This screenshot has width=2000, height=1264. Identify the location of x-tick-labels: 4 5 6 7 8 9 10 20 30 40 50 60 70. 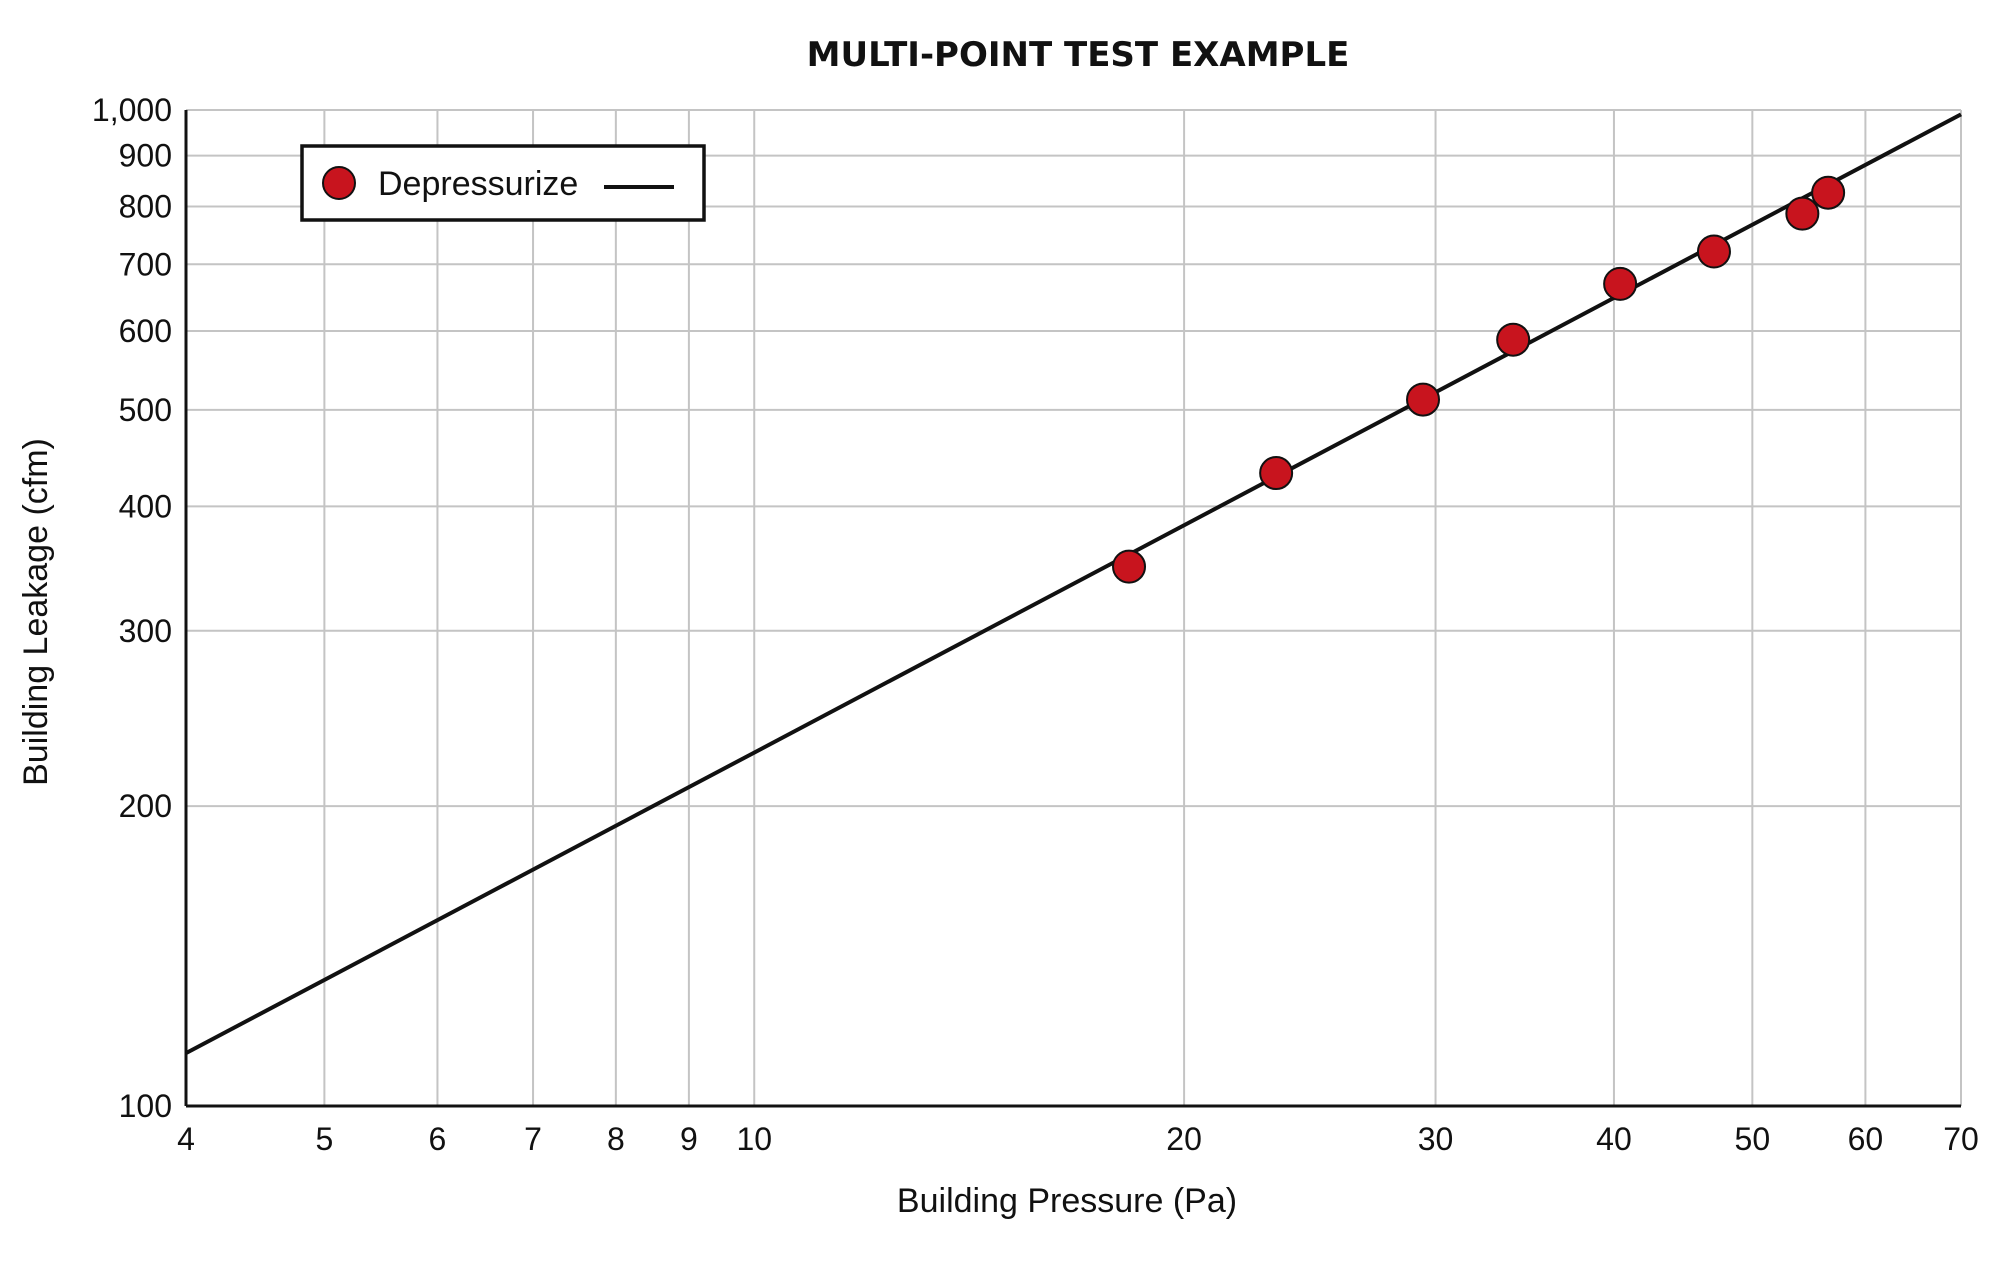
(1078, 1139).